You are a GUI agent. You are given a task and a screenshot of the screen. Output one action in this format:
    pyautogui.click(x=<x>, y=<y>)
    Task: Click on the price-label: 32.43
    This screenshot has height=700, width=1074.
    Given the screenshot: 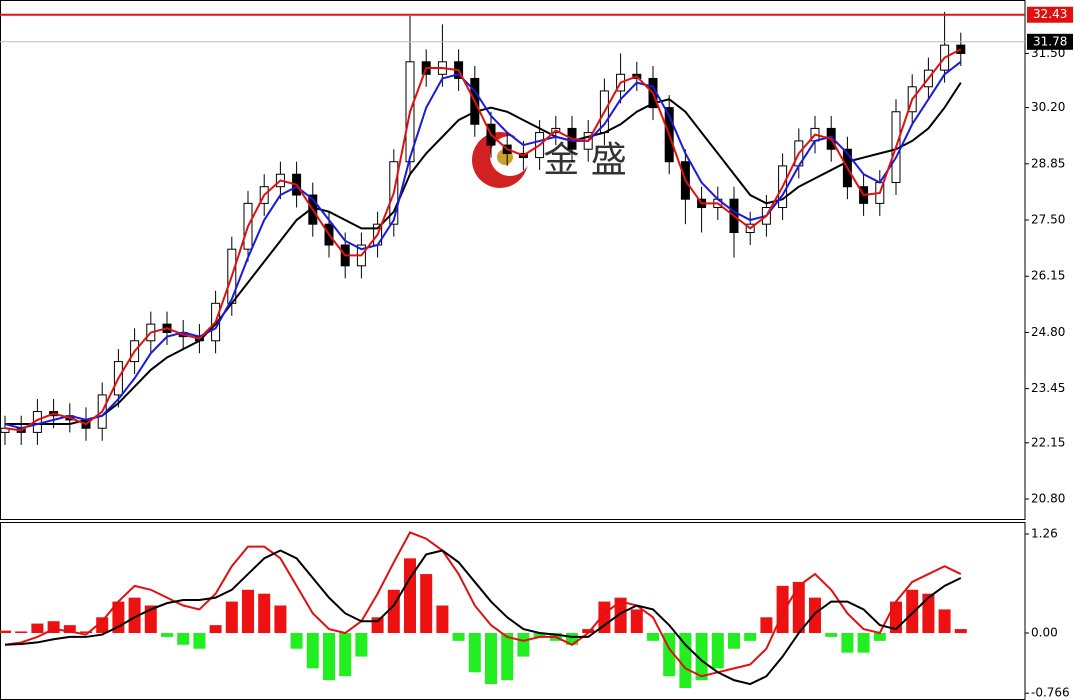 What is the action you would take?
    pyautogui.click(x=1050, y=14)
    